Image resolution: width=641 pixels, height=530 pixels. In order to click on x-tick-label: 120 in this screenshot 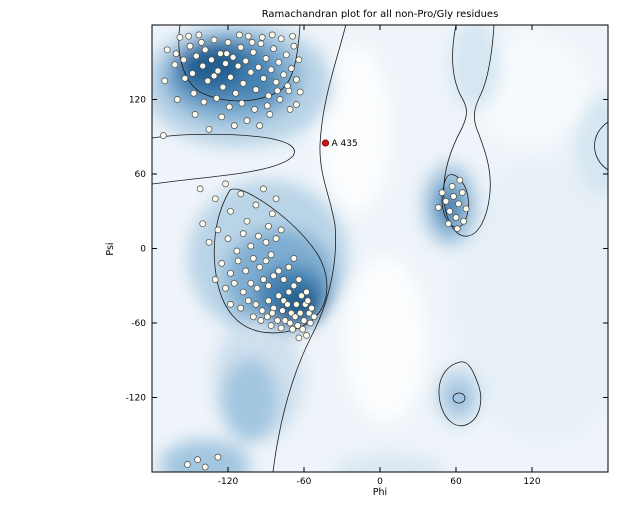, I will do `click(531, 482)`.